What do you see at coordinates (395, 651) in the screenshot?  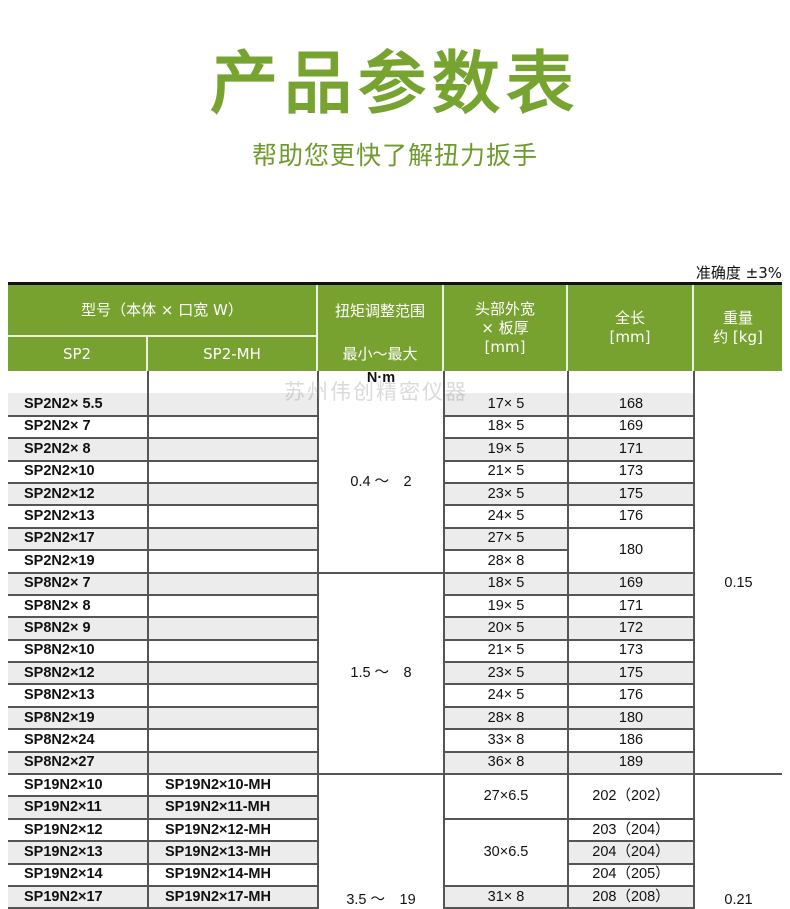 I see `table-row: SP8N2×10 21× 5 173` at bounding box center [395, 651].